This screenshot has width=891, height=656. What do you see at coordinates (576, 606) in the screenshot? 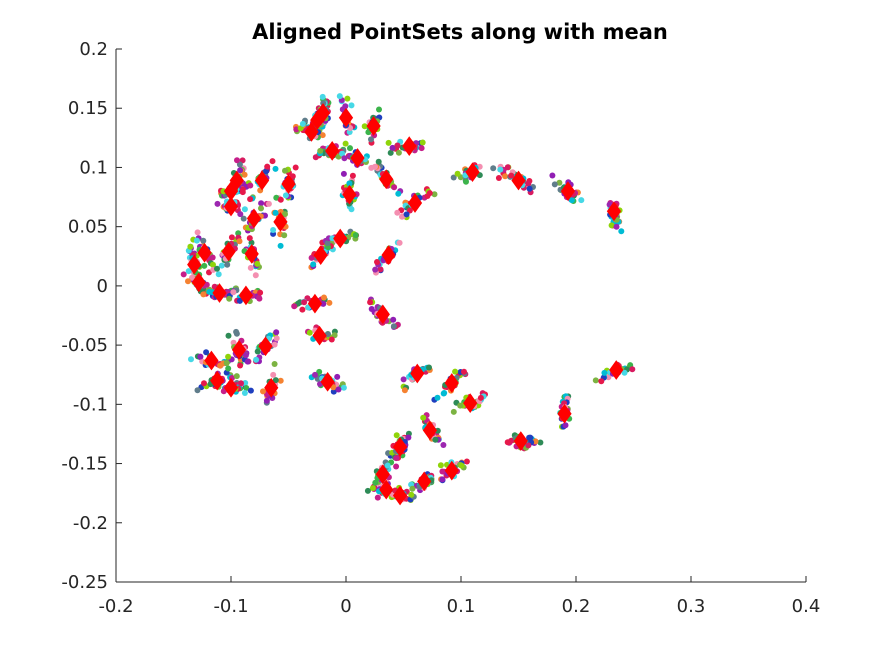
I see `x-tick-label: 0.2` at bounding box center [576, 606].